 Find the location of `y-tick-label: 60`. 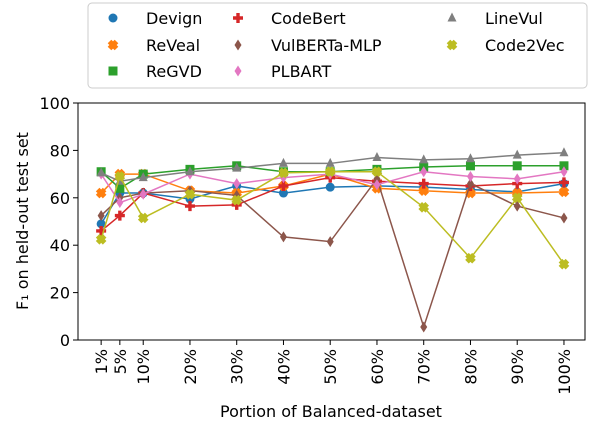

y-tick-label: 60 is located at coordinates (60, 198).